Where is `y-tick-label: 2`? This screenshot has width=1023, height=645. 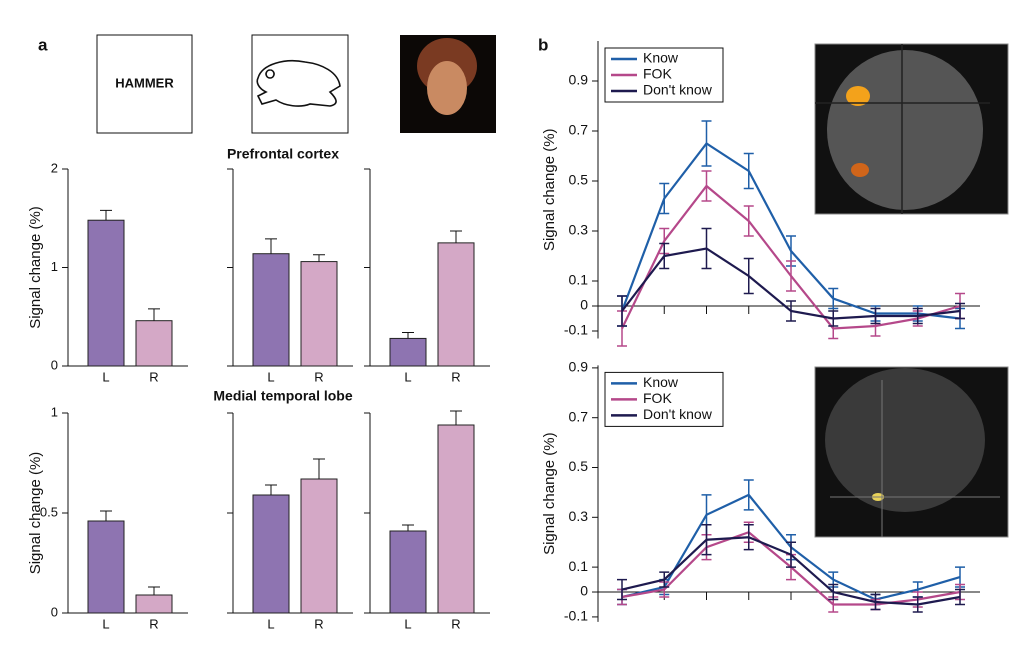
y-tick-label: 2 is located at coordinates (54, 167).